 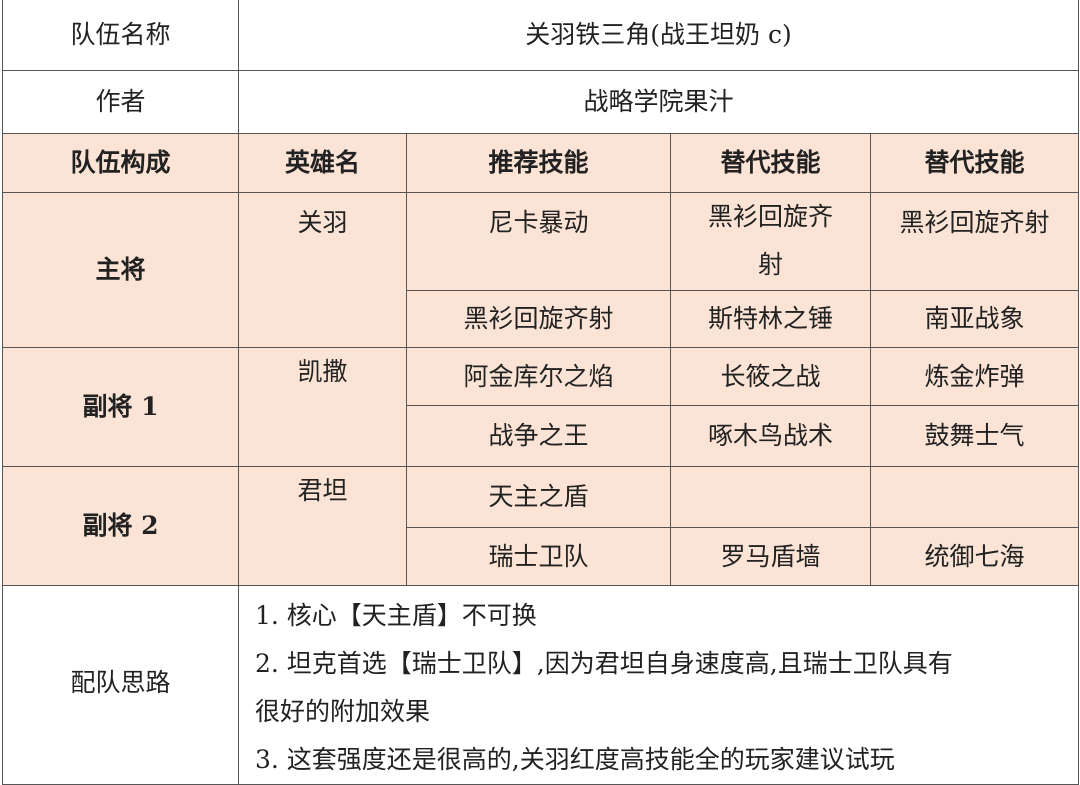 I want to click on header-alt-skill-1: 替代技能, so click(x=770, y=163).